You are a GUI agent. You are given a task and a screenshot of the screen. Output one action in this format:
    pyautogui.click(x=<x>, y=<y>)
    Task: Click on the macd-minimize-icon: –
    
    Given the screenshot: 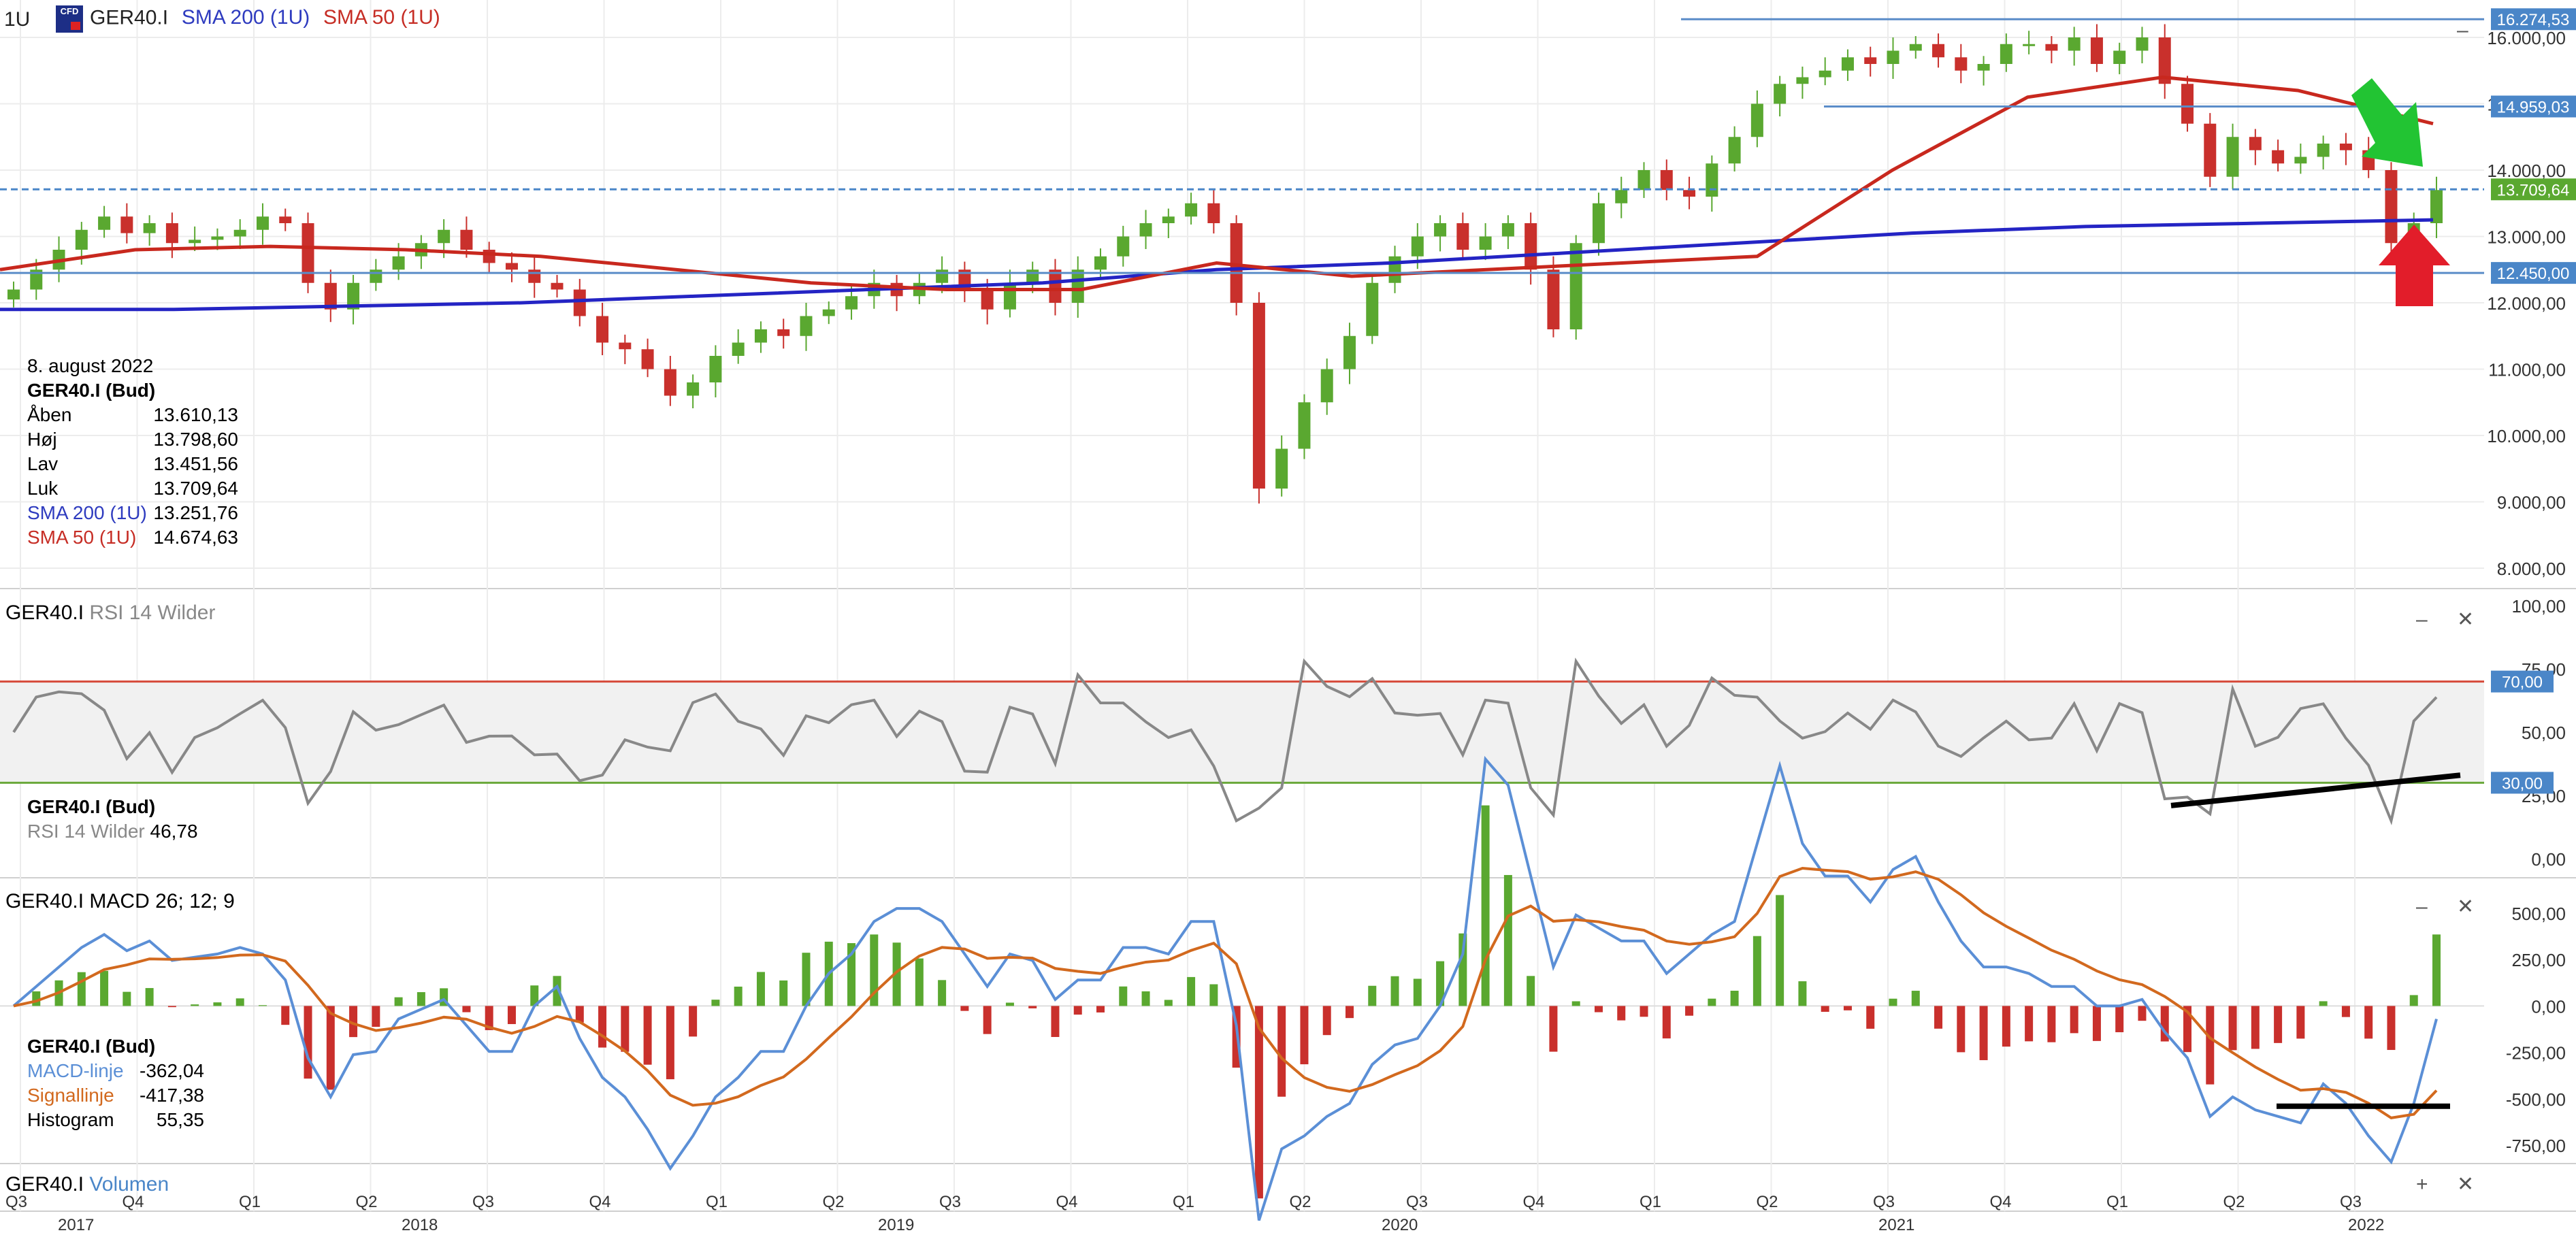 What is the action you would take?
    pyautogui.click(x=2422, y=906)
    